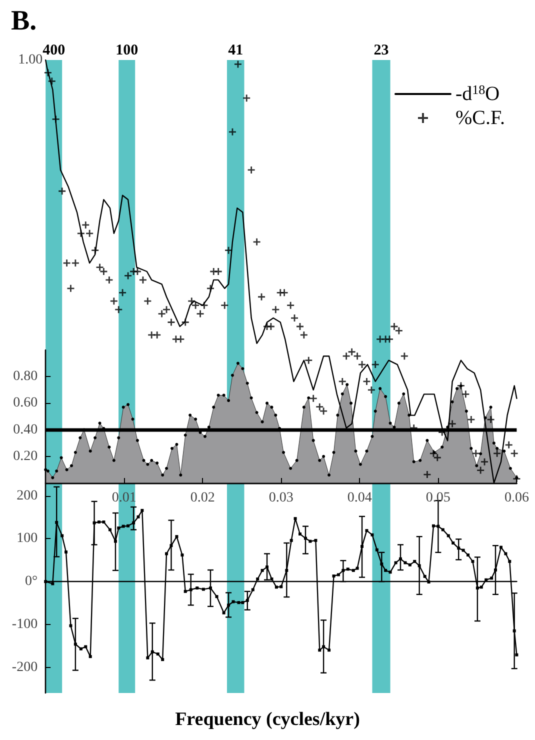  Describe the element at coordinates (25, 456) in the screenshot. I see `y-tick-label: 0.20` at that location.